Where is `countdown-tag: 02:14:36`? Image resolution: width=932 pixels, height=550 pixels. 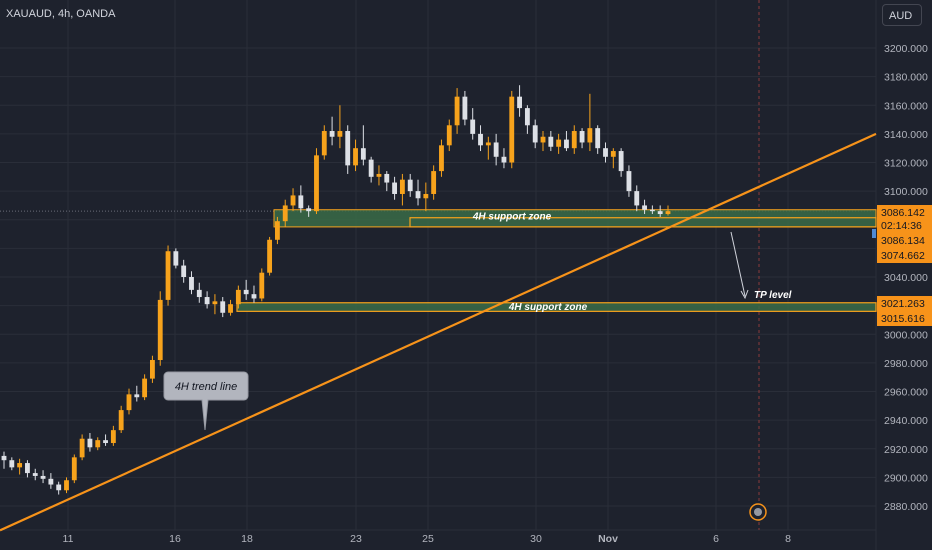 countdown-tag: 02:14:36 is located at coordinates (904, 226).